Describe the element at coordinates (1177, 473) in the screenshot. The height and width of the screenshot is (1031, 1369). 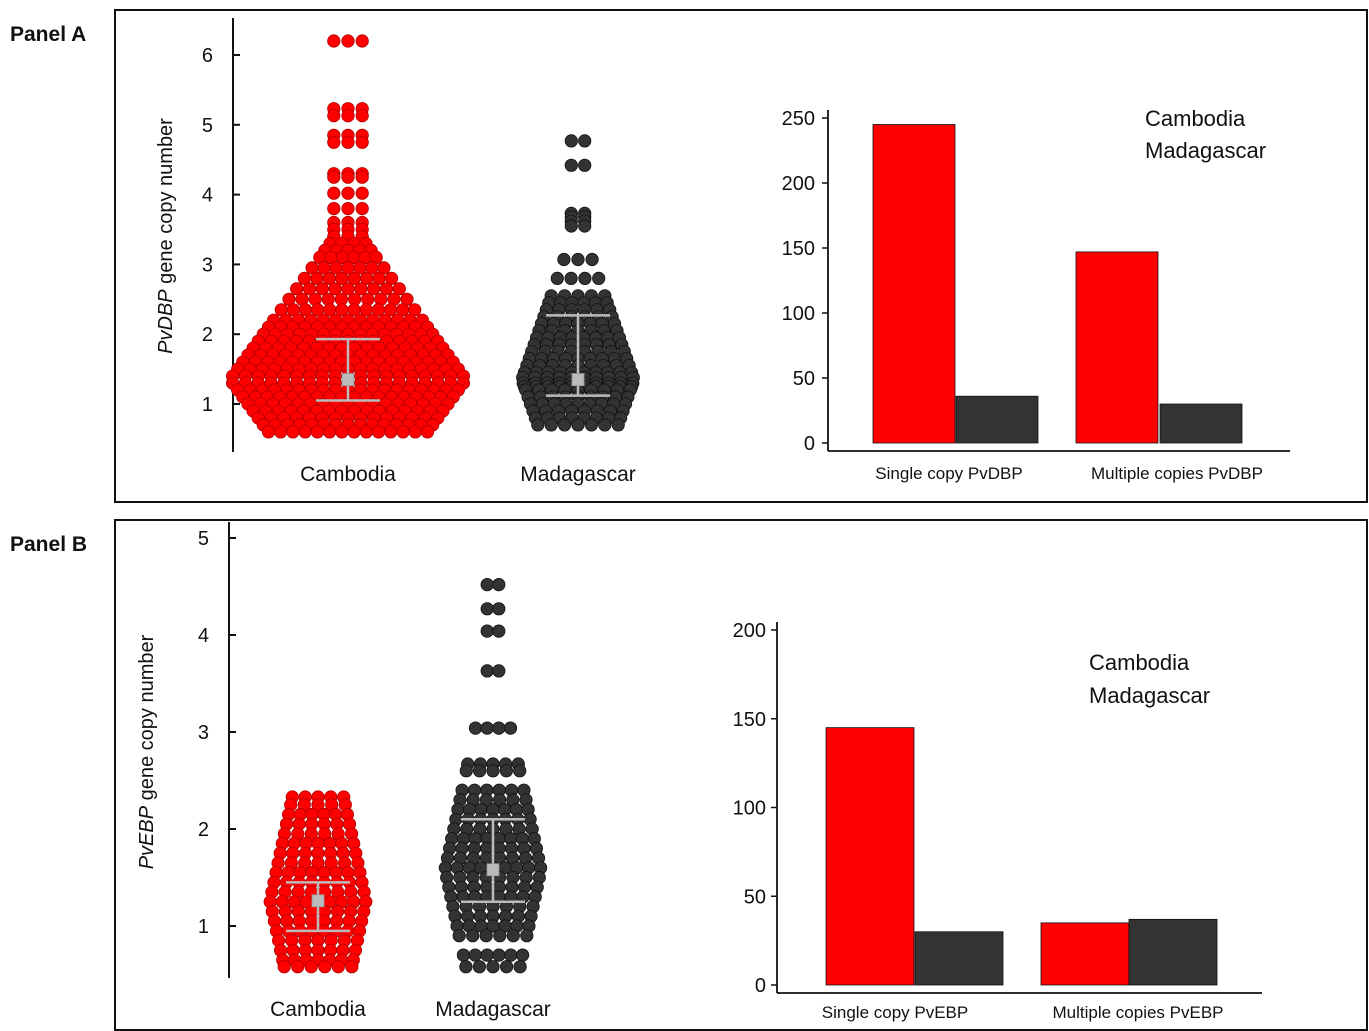
I see `bar-x-category-label: Multiple copies PvDBP` at that location.